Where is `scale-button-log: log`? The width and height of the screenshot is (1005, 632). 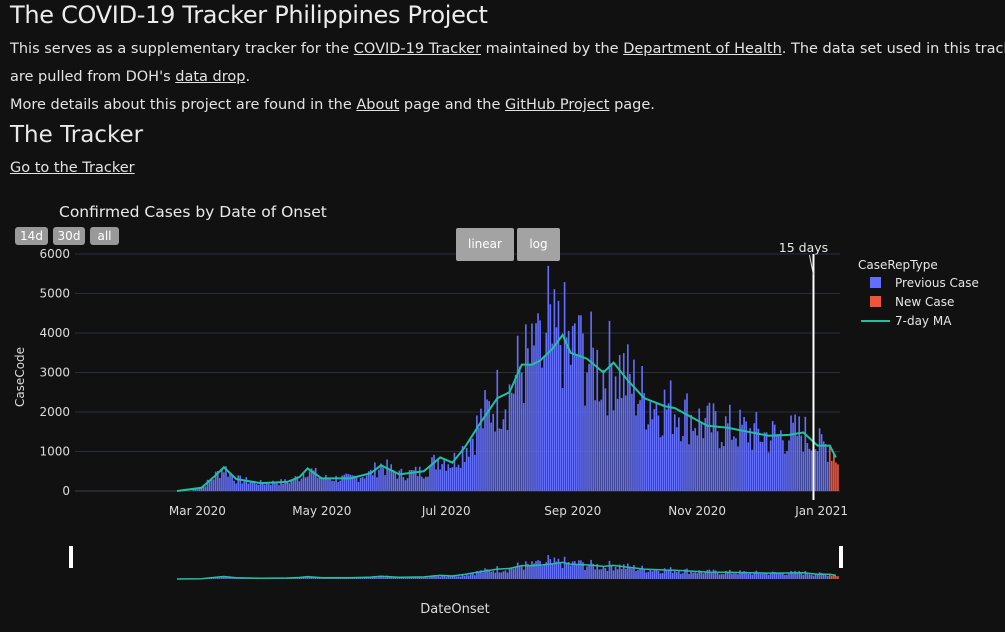 scale-button-log: log is located at coordinates (538, 244).